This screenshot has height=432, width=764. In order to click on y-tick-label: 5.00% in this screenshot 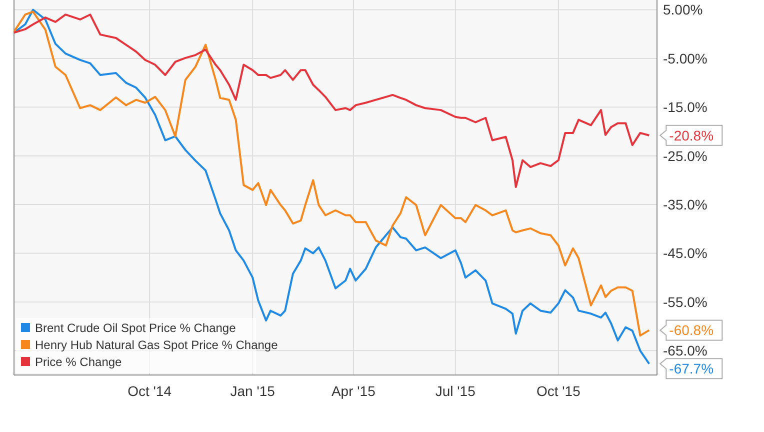, I will do `click(683, 10)`.